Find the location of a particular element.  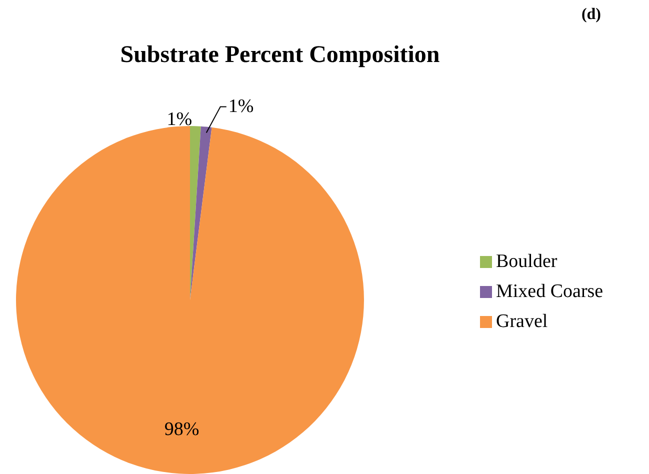

legend-label: Gravel is located at coordinates (522, 322).